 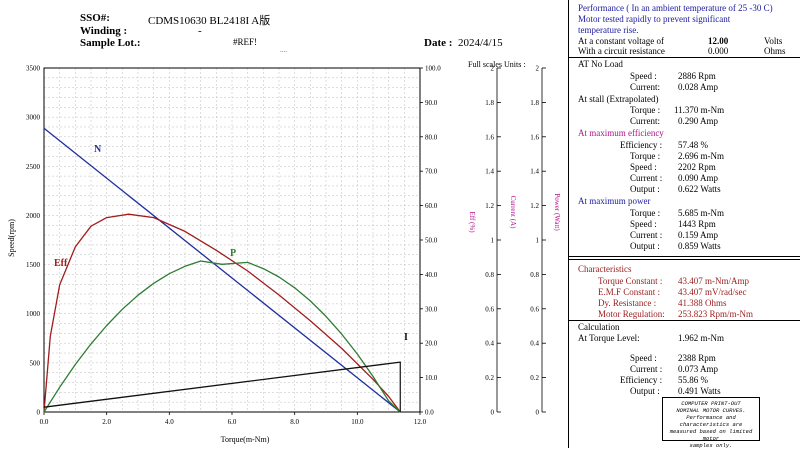 What do you see at coordinates (538, 241) in the screenshot?
I see `power-tick-label: 1` at bounding box center [538, 241].